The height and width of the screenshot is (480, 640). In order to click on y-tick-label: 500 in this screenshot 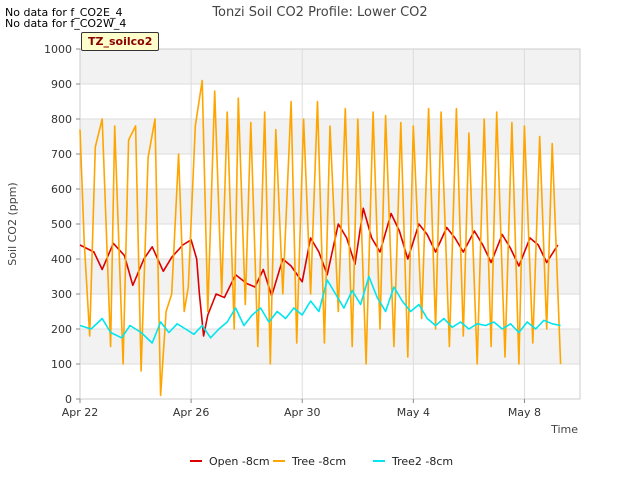, I will do `click(61, 224)`.